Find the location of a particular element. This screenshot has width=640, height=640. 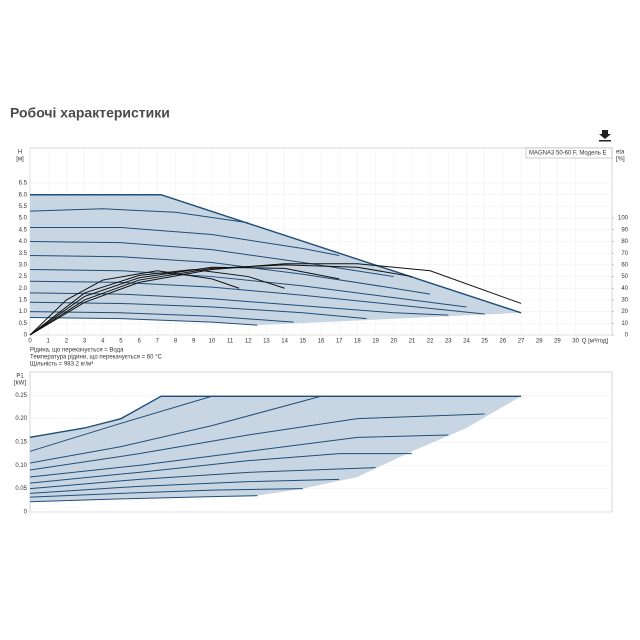

y2-axis-unit: [%] is located at coordinates (620, 160).